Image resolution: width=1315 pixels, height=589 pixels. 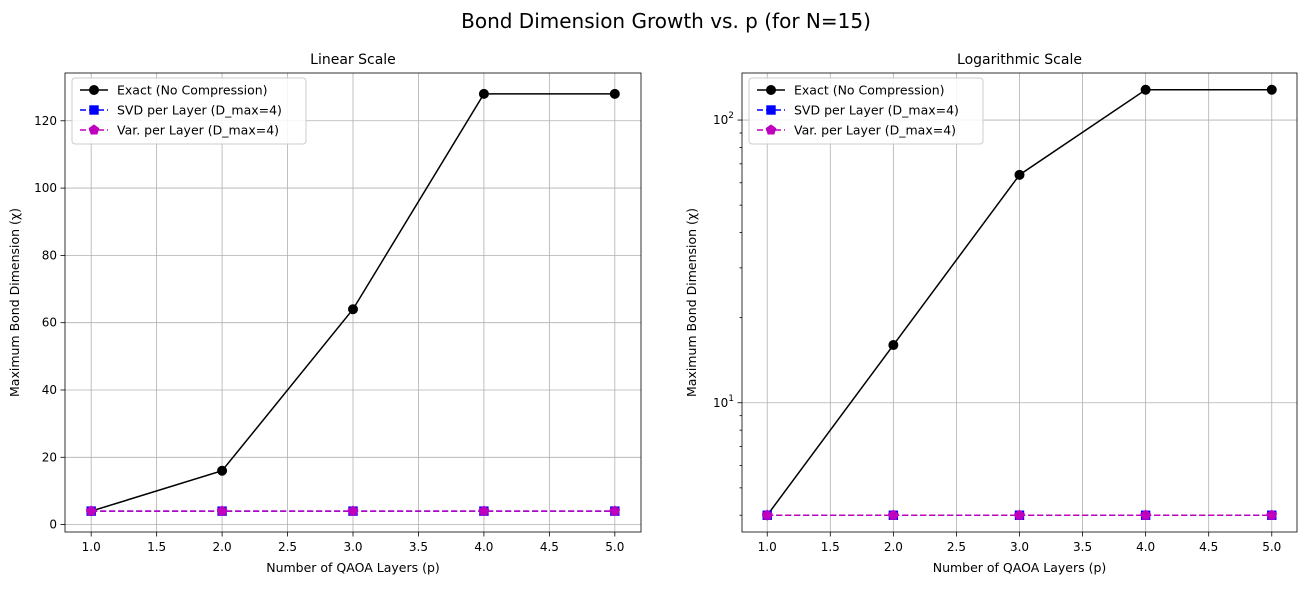 What do you see at coordinates (49, 457) in the screenshot?
I see `y-tick-label: 20` at bounding box center [49, 457].